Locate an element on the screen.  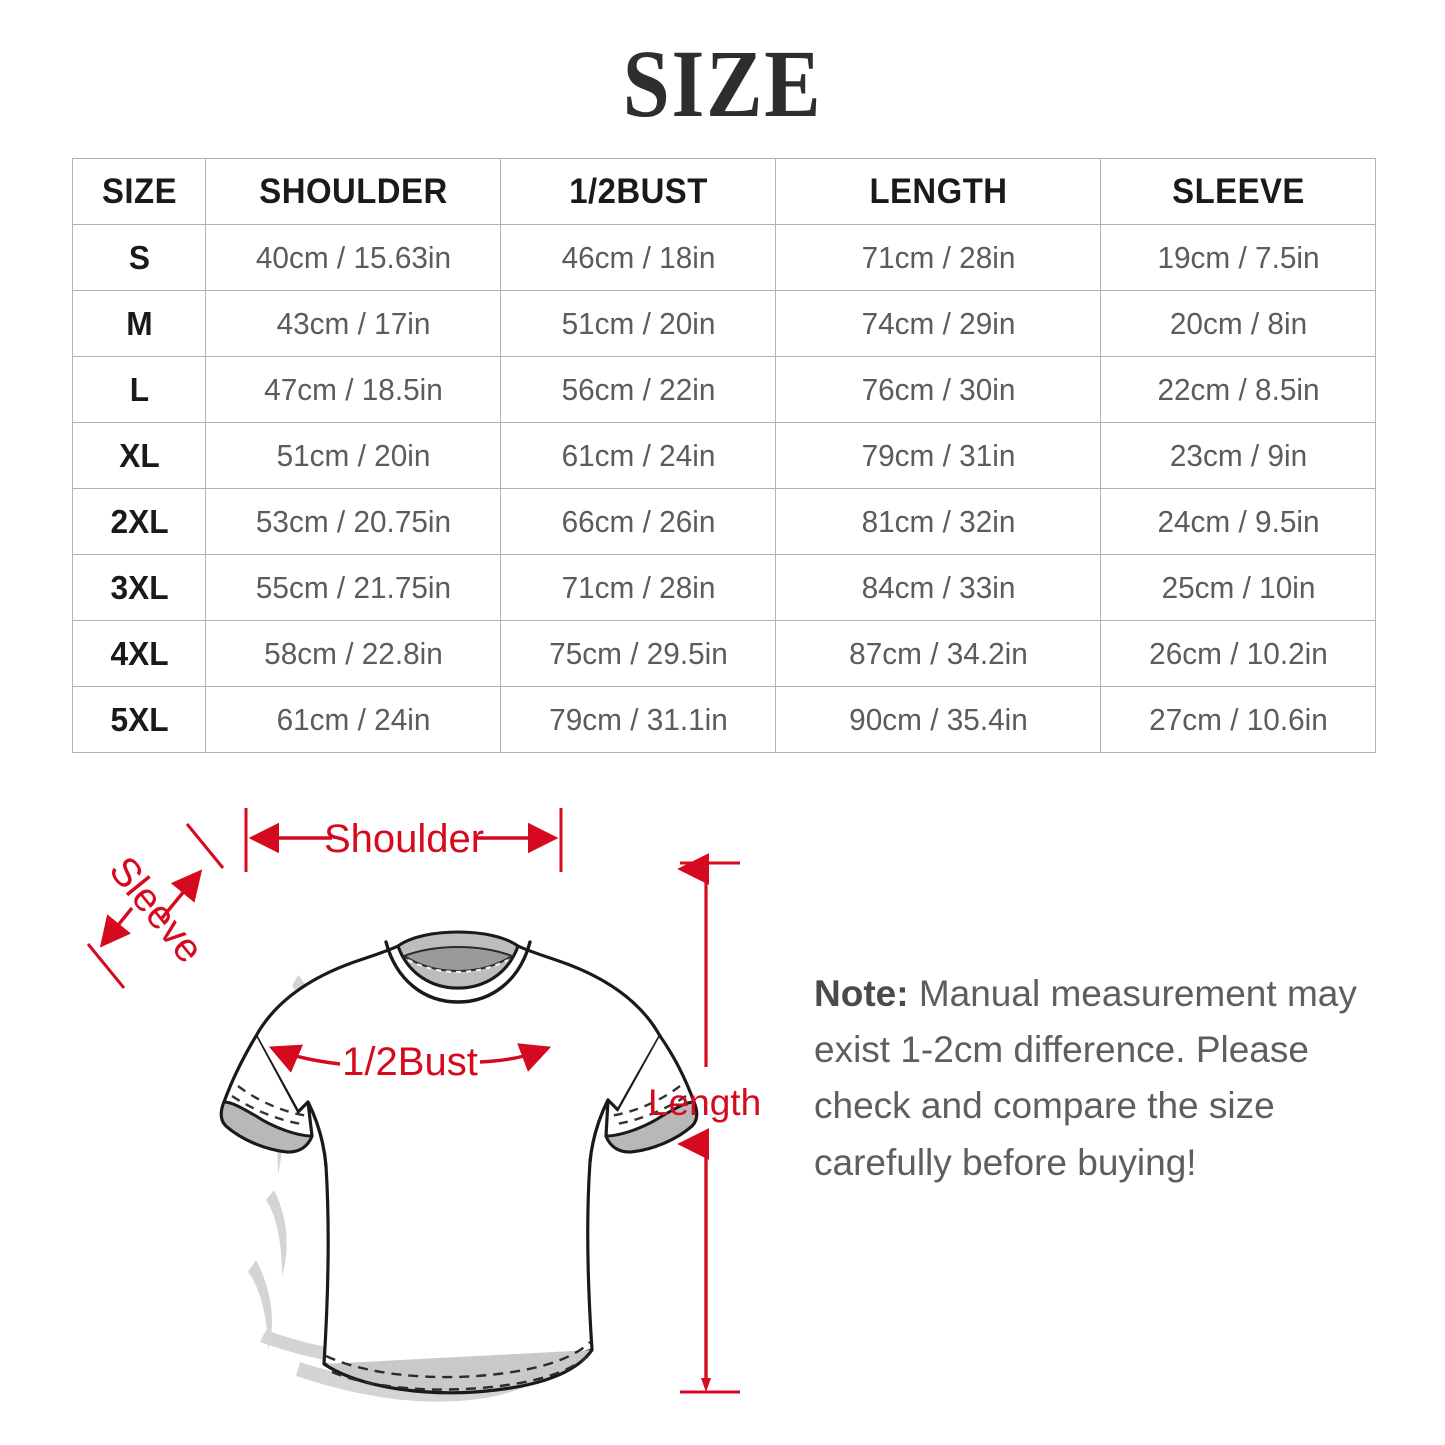
length-dimension is located at coordinates (708, 1123).